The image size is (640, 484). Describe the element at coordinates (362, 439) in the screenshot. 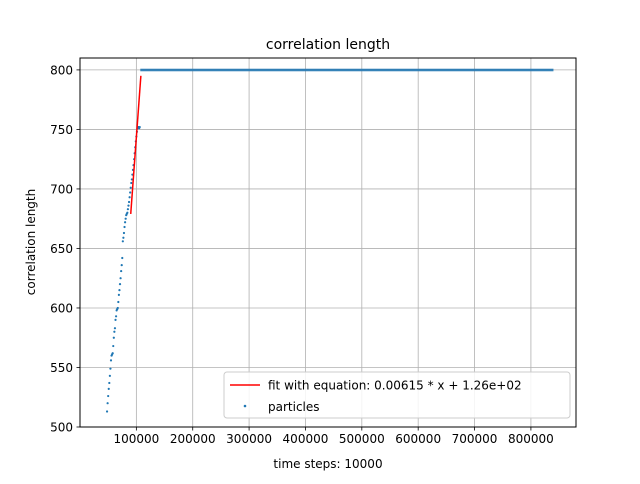

I see `x-tick-label: 500000` at that location.